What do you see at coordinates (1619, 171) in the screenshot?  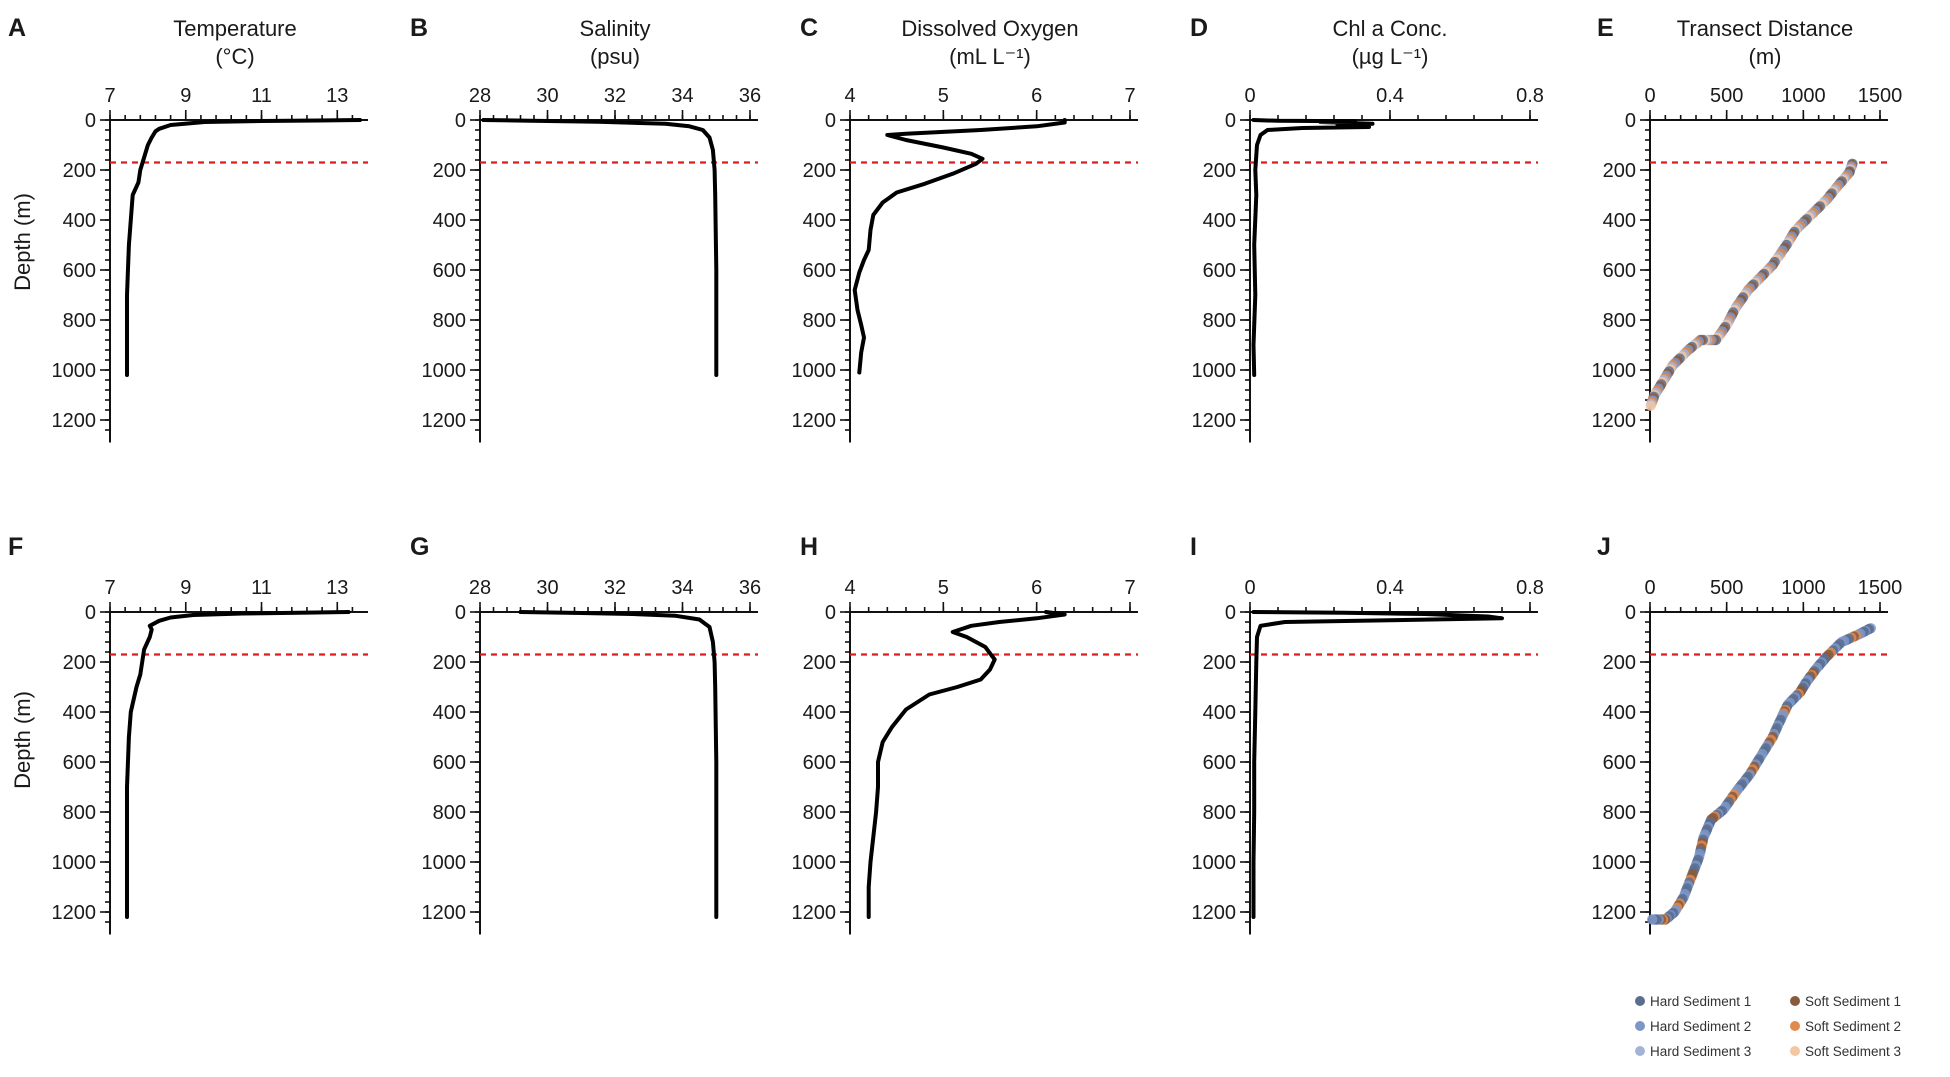 I see `panel-e-y-tick-label: 200` at bounding box center [1619, 171].